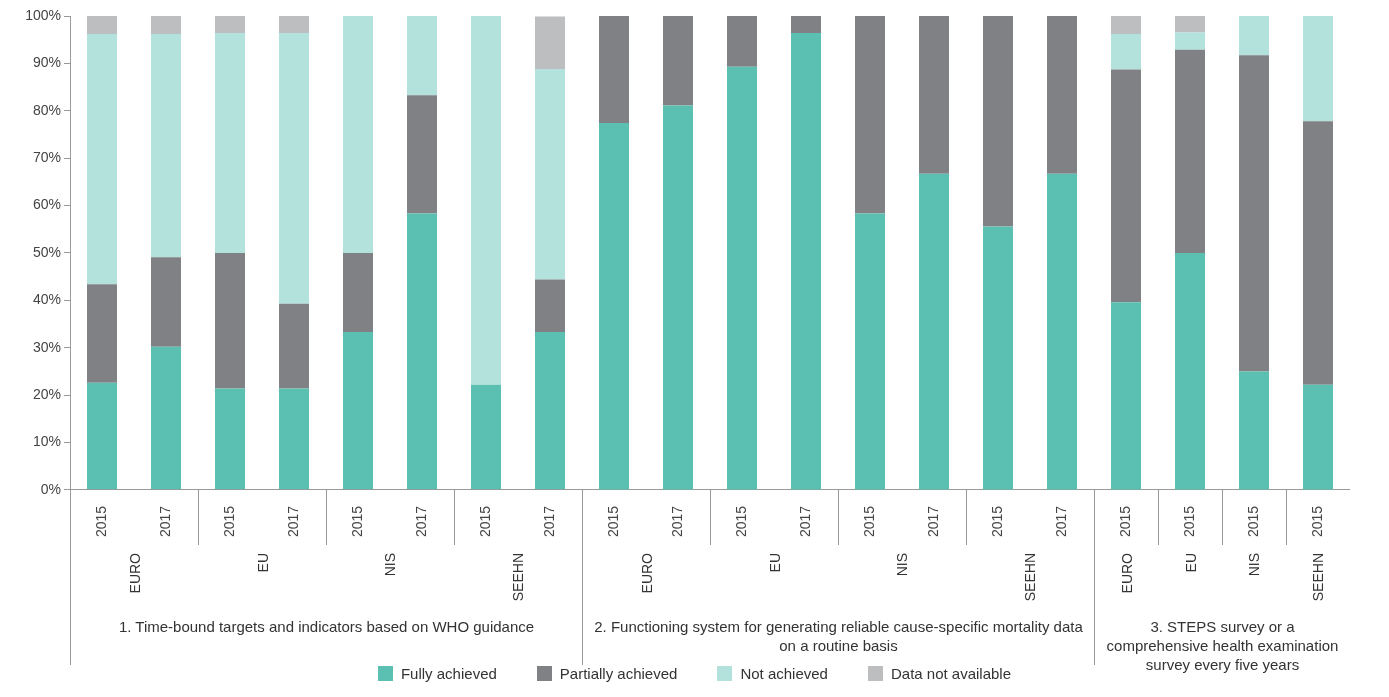 Image resolution: width=1389 pixels, height=697 pixels. Describe the element at coordinates (46, 393) in the screenshot. I see `y-tick-label: 20%` at that location.